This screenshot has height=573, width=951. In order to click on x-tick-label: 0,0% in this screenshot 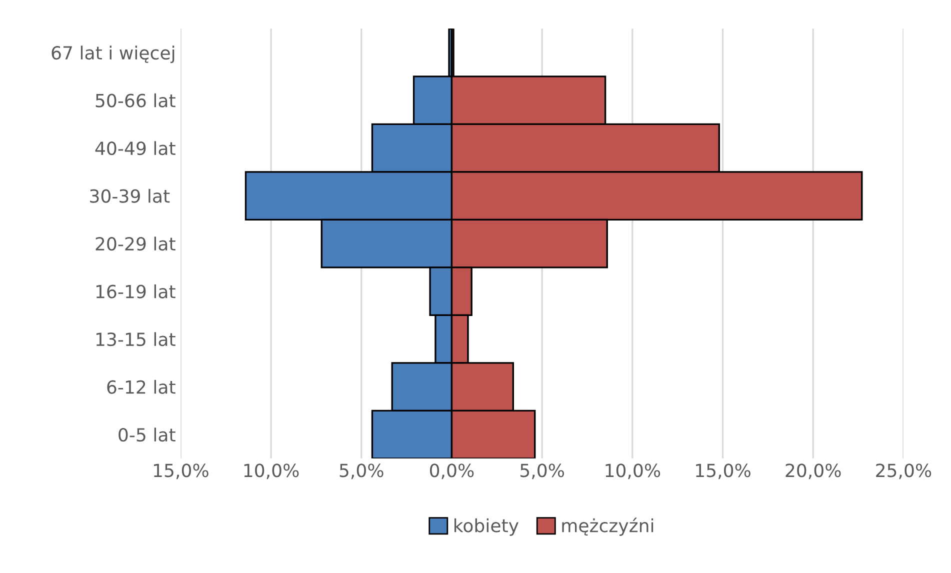, I will do `click(452, 472)`.